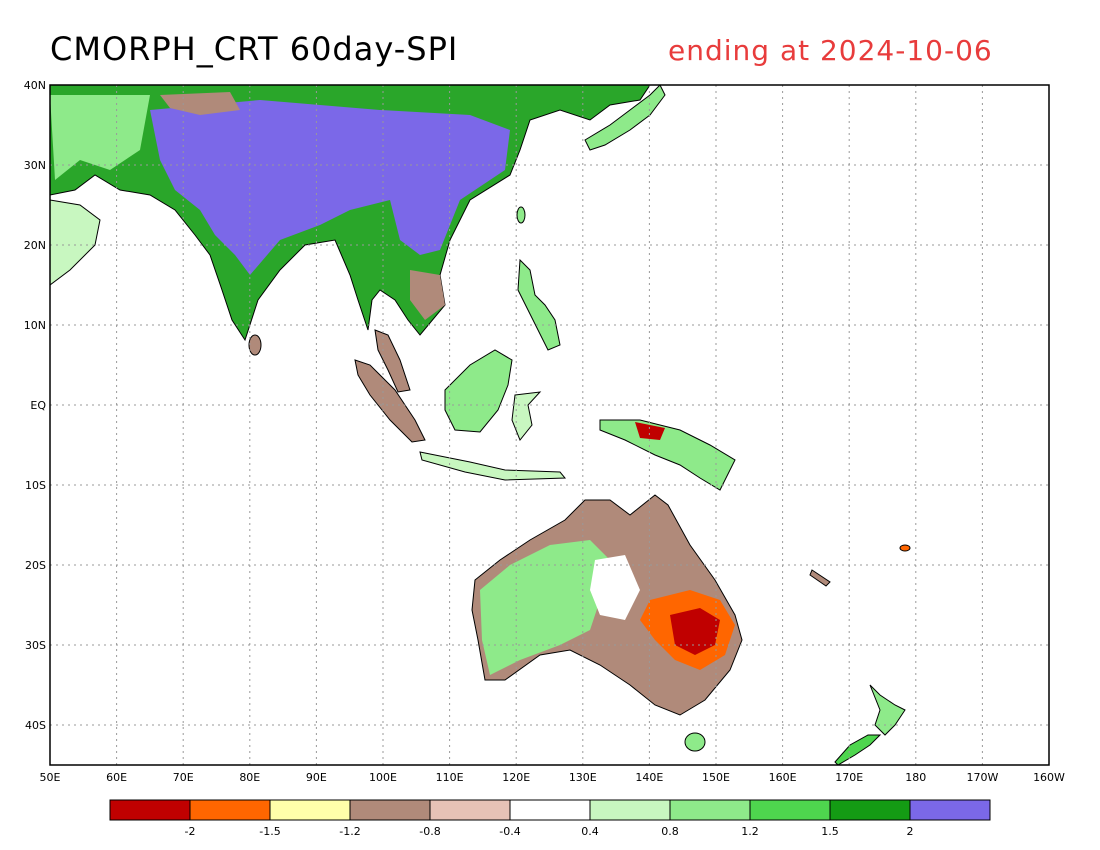  I want to click on indochina-dry, so click(427, 295).